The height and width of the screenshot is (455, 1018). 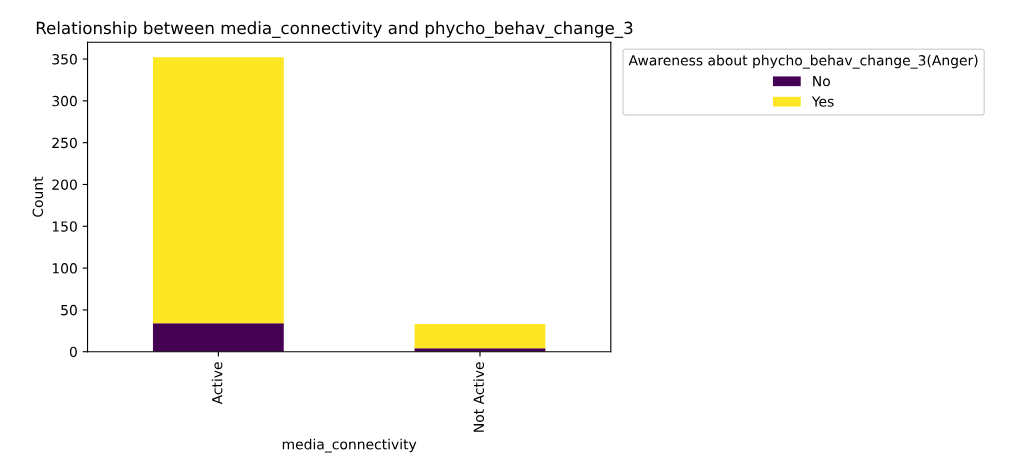 I want to click on y-tick-label: 300, so click(x=64, y=101).